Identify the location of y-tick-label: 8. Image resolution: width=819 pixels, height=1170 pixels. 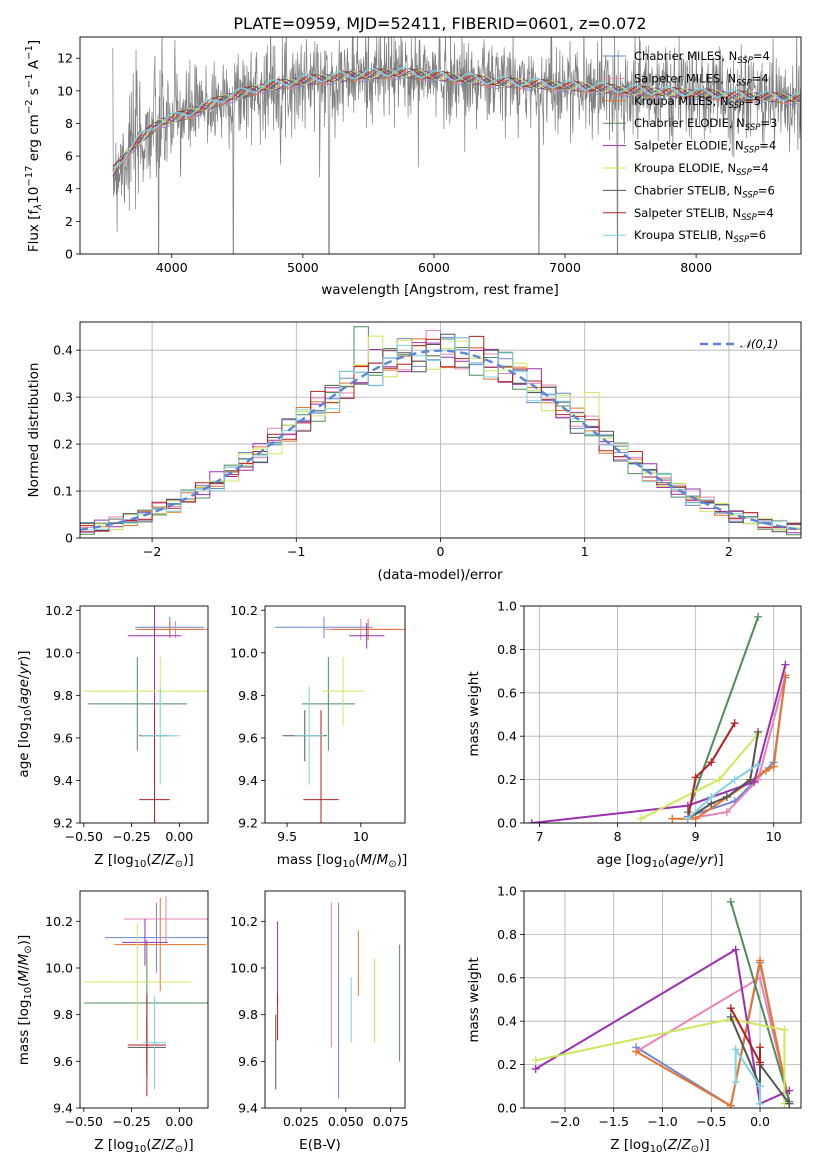
(69, 123).